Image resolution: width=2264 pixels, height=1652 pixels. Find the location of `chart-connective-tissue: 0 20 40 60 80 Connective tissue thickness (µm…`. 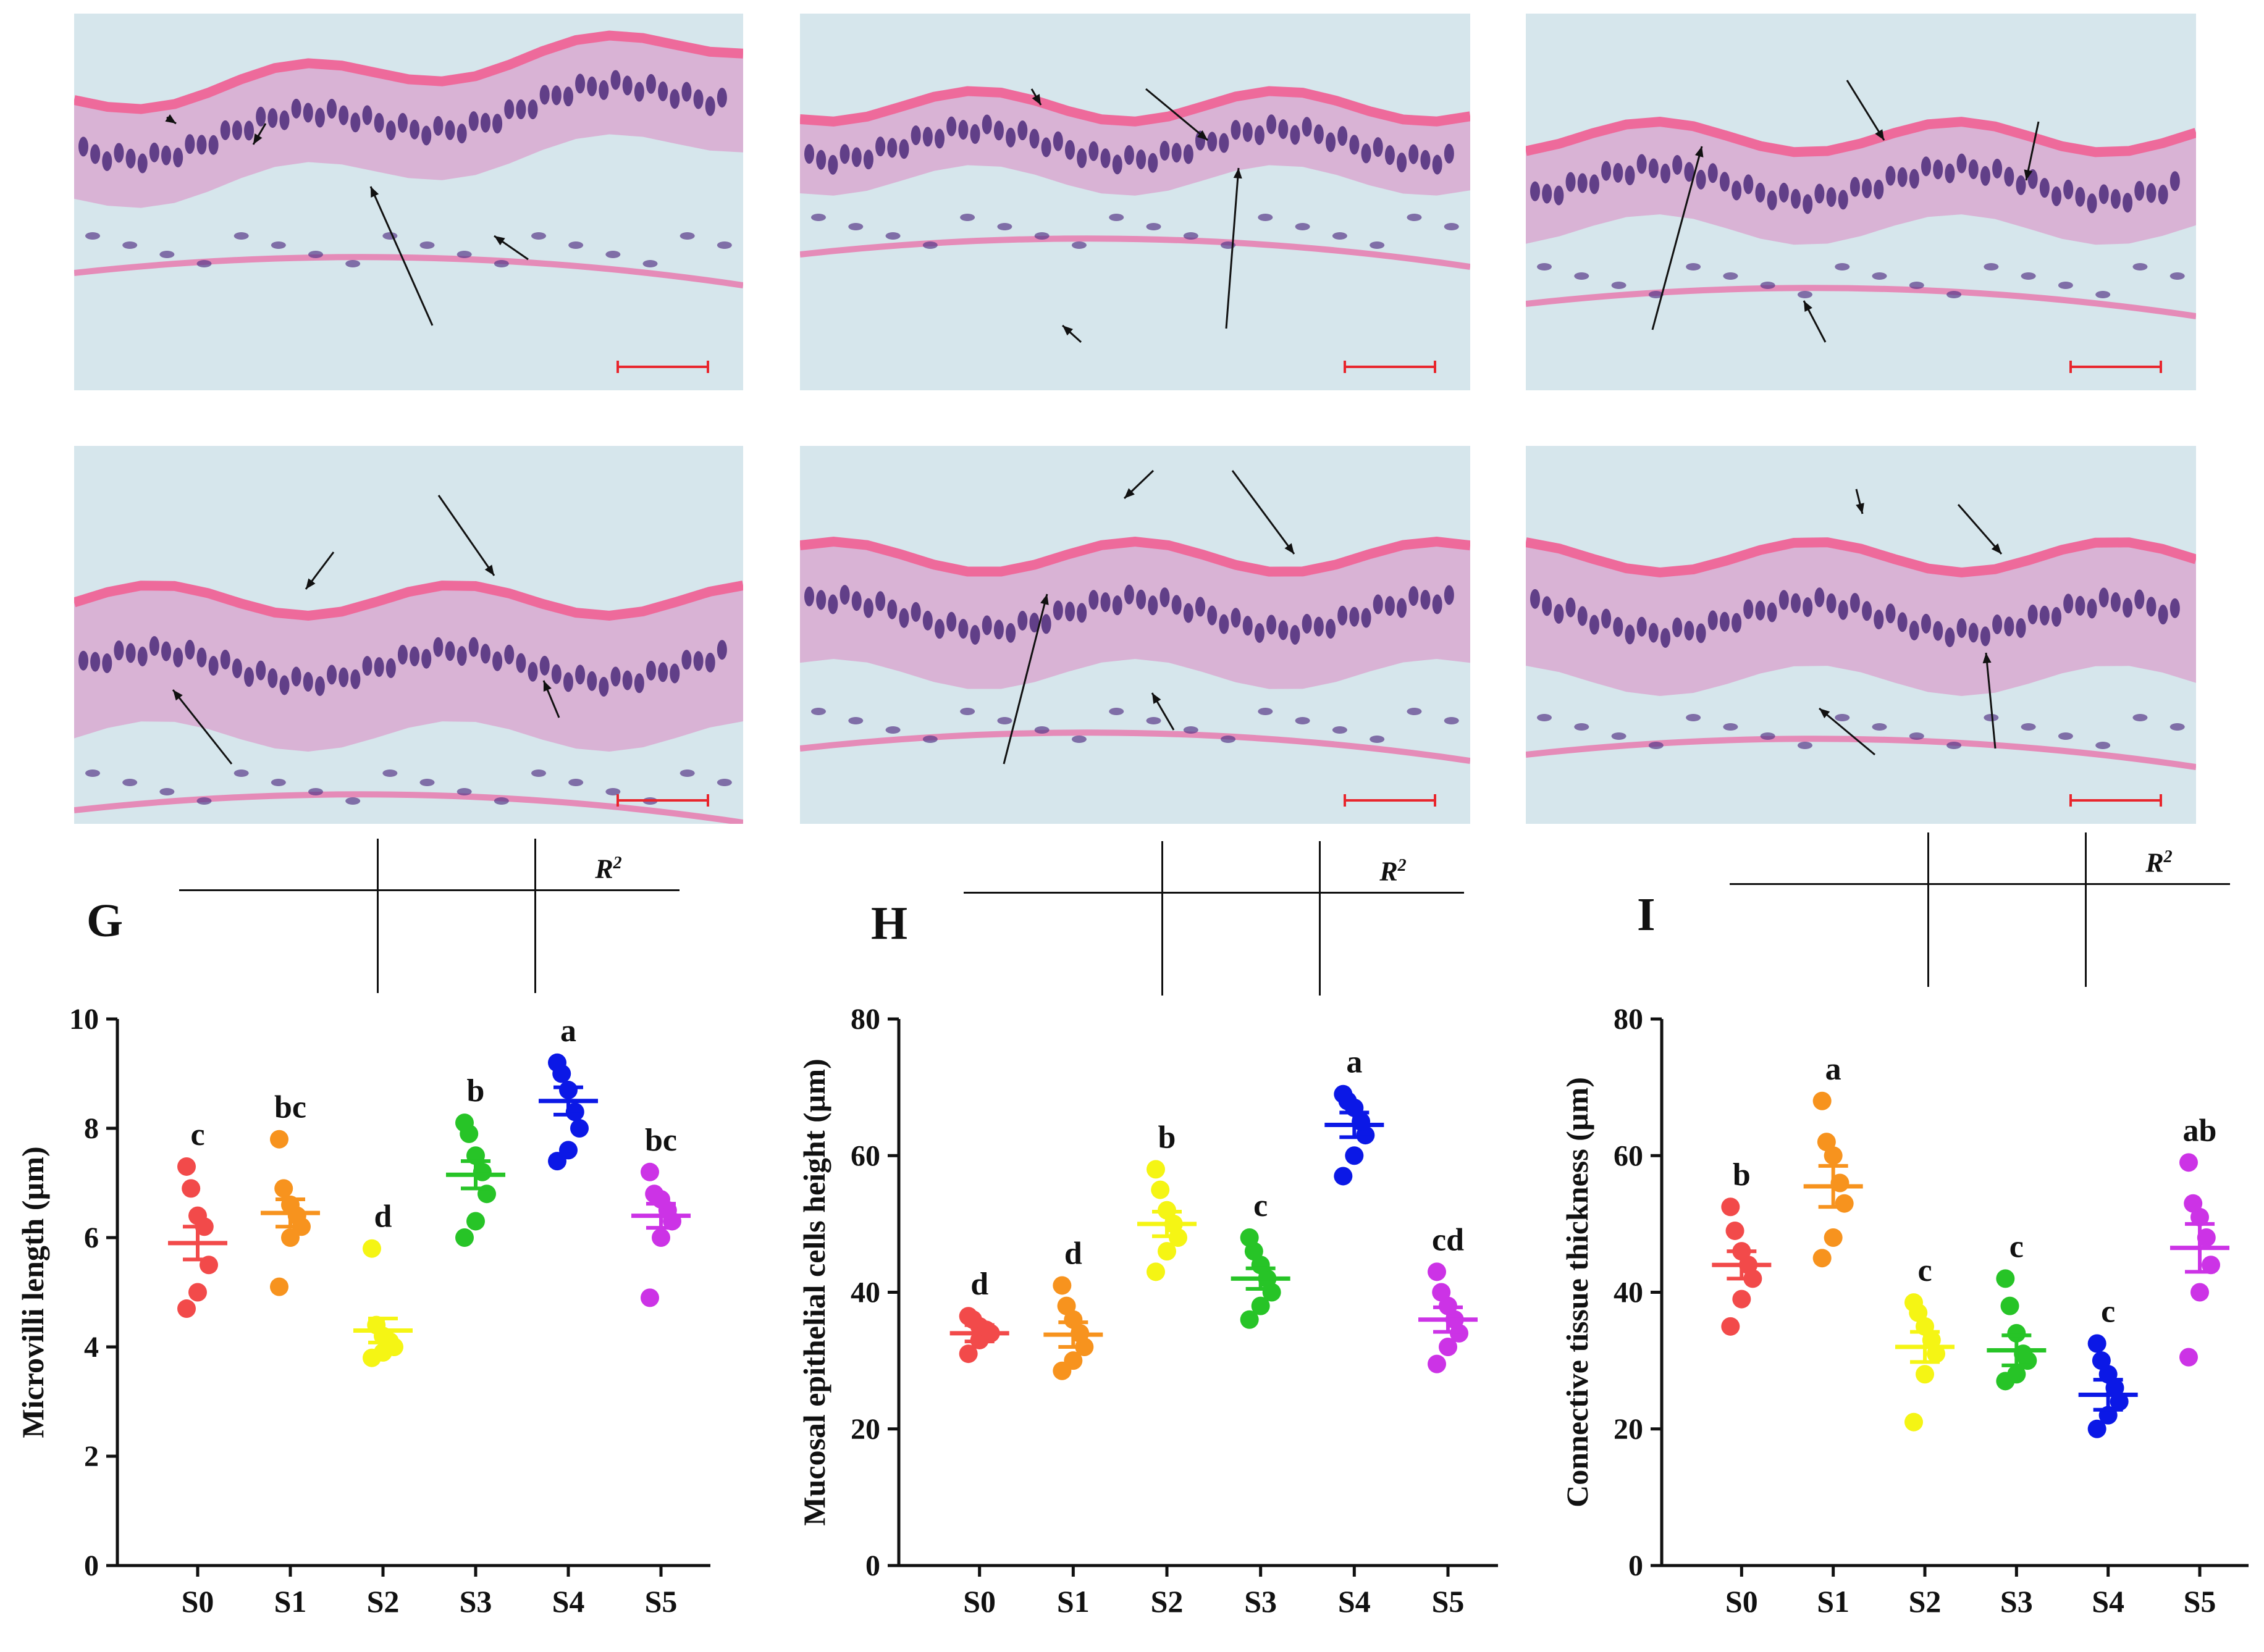

chart-connective-tissue: 0 20 40 60 80 Connective tissue thickness (µm… is located at coordinates (1904, 1311).